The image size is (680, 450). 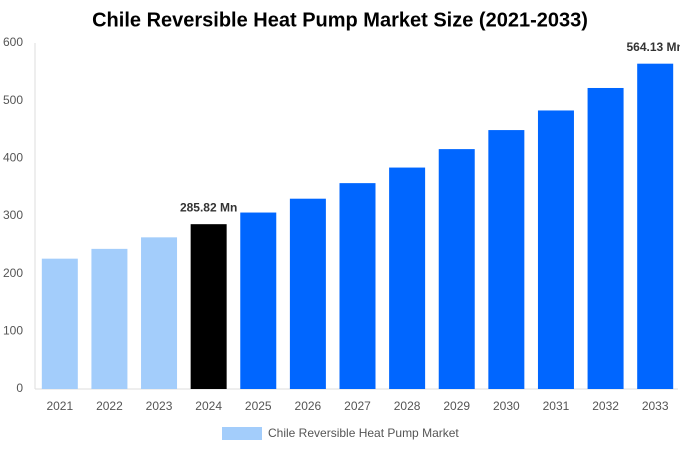 I want to click on x-tick-label: 2022, so click(x=109, y=406).